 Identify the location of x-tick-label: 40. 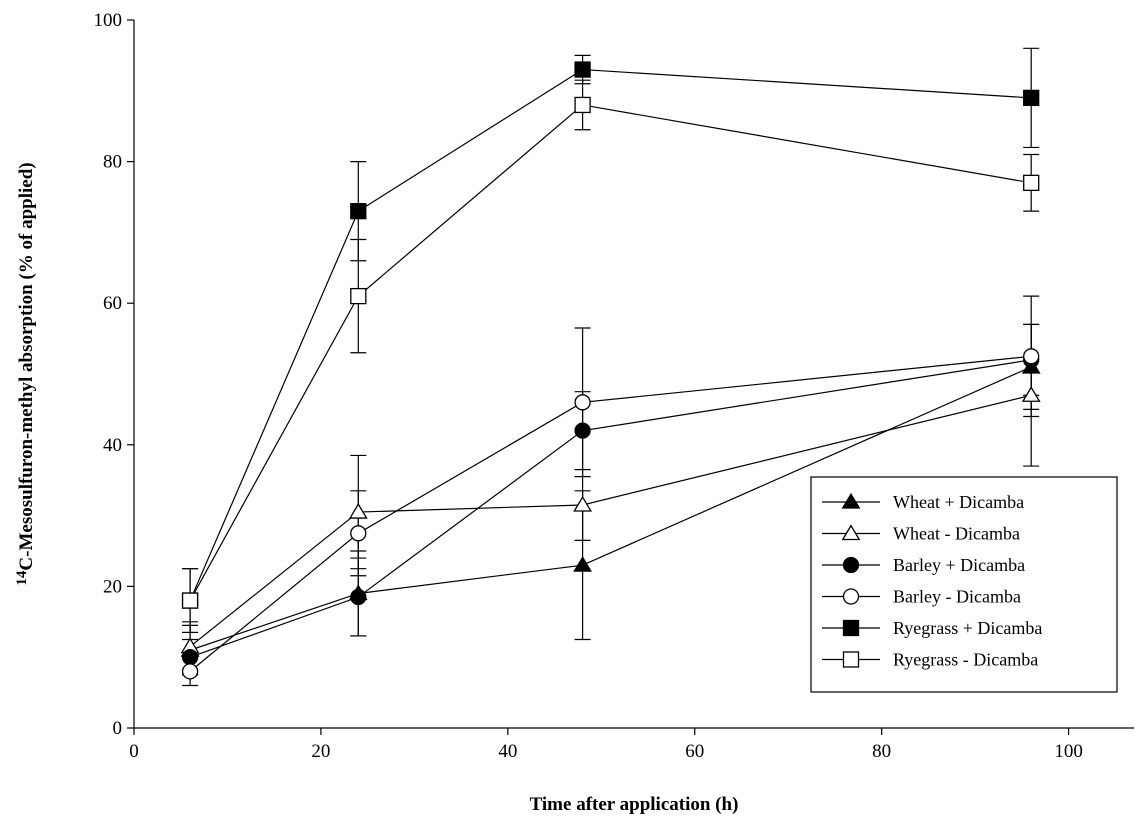
(507, 751).